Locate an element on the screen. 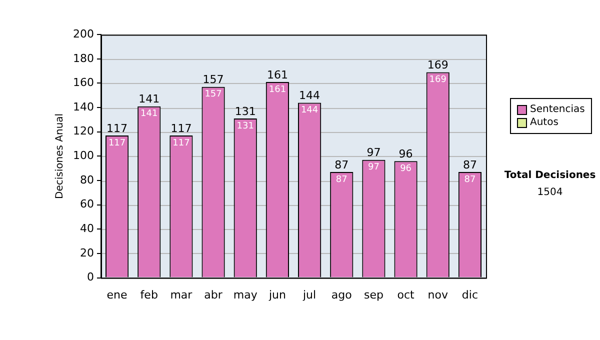 The image size is (600, 340). x-tick-label: abr is located at coordinates (213, 295).